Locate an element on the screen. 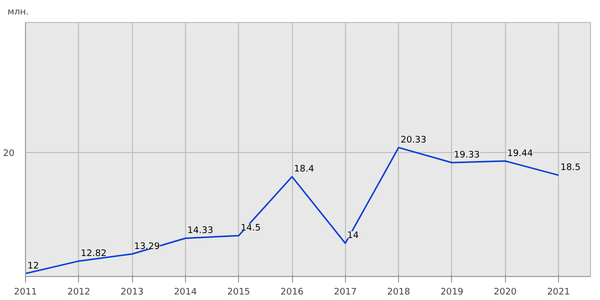  data-label: 14 is located at coordinates (353, 236).